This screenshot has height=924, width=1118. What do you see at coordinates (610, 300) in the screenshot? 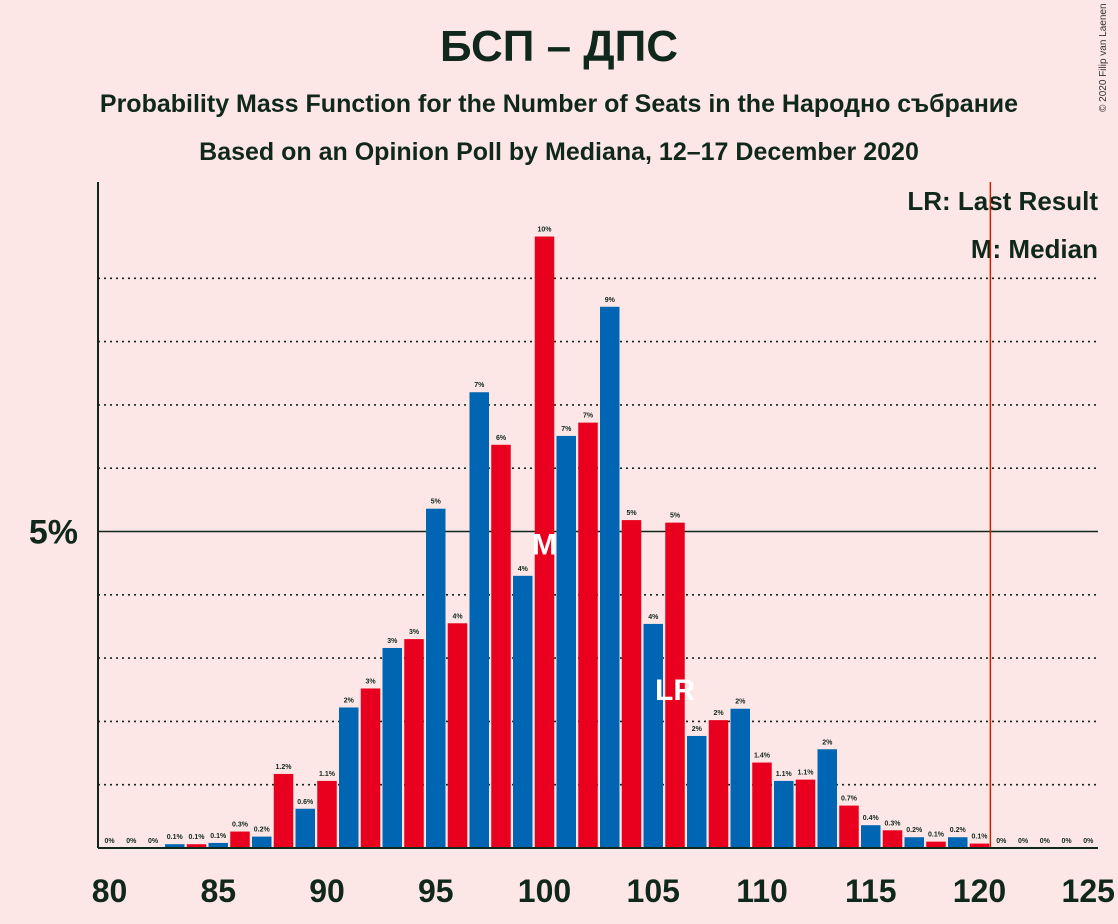
I see `bar-value-label: 9%` at bounding box center [610, 300].